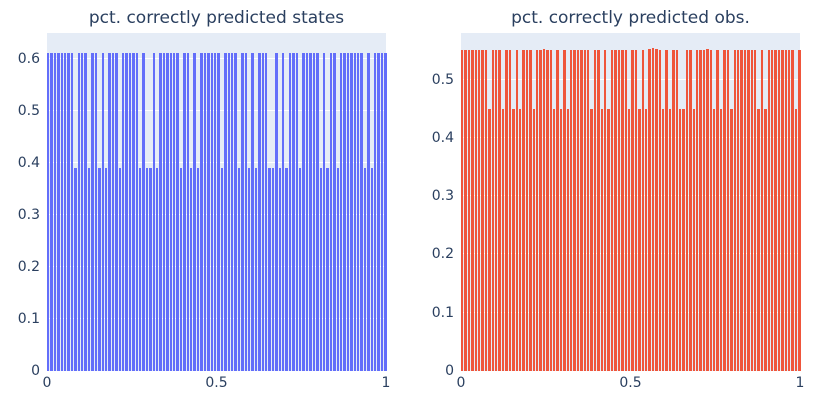 This screenshot has width=822, height=407. I want to click on y-tick-label: 0, so click(449, 371).